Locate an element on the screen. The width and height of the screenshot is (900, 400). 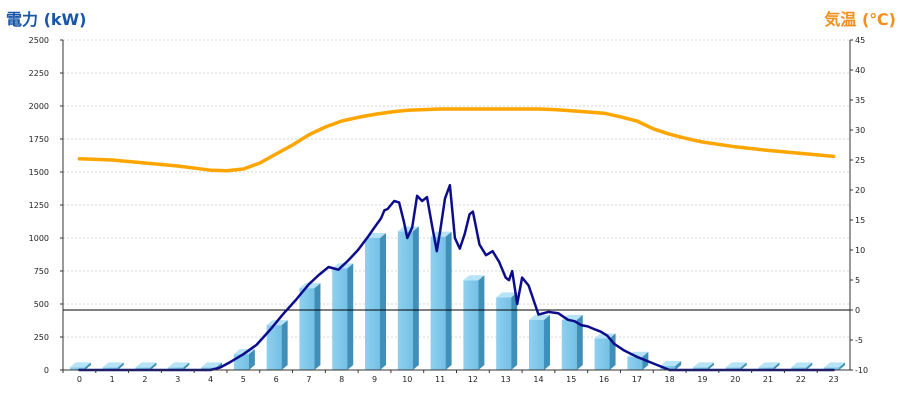
right-tick-label: 20 is located at coordinates (860, 190).